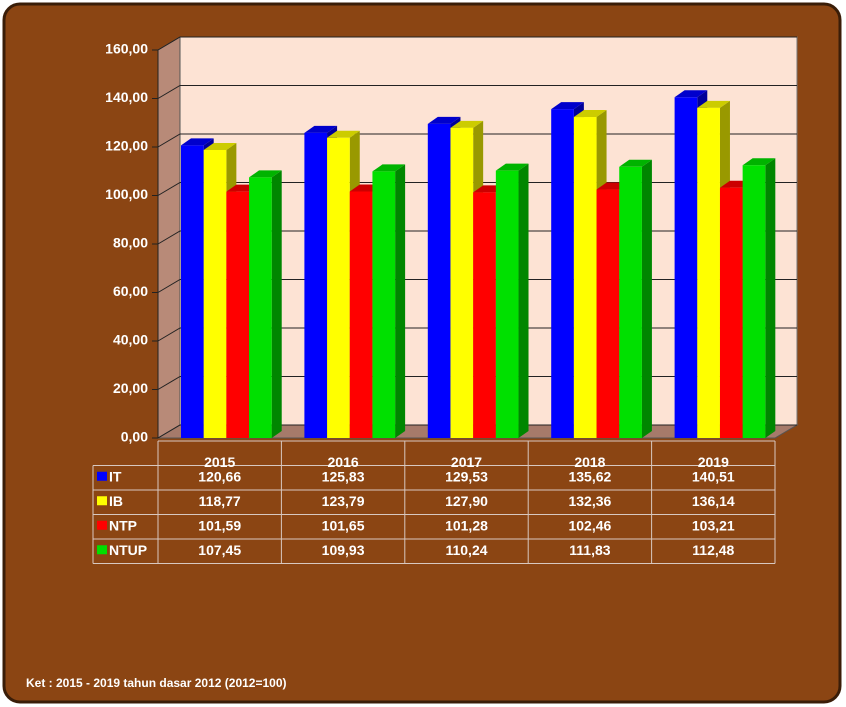 This screenshot has width=846, height=707. Describe the element at coordinates (343, 501) in the screenshot. I see `table-value: 123,79` at that location.